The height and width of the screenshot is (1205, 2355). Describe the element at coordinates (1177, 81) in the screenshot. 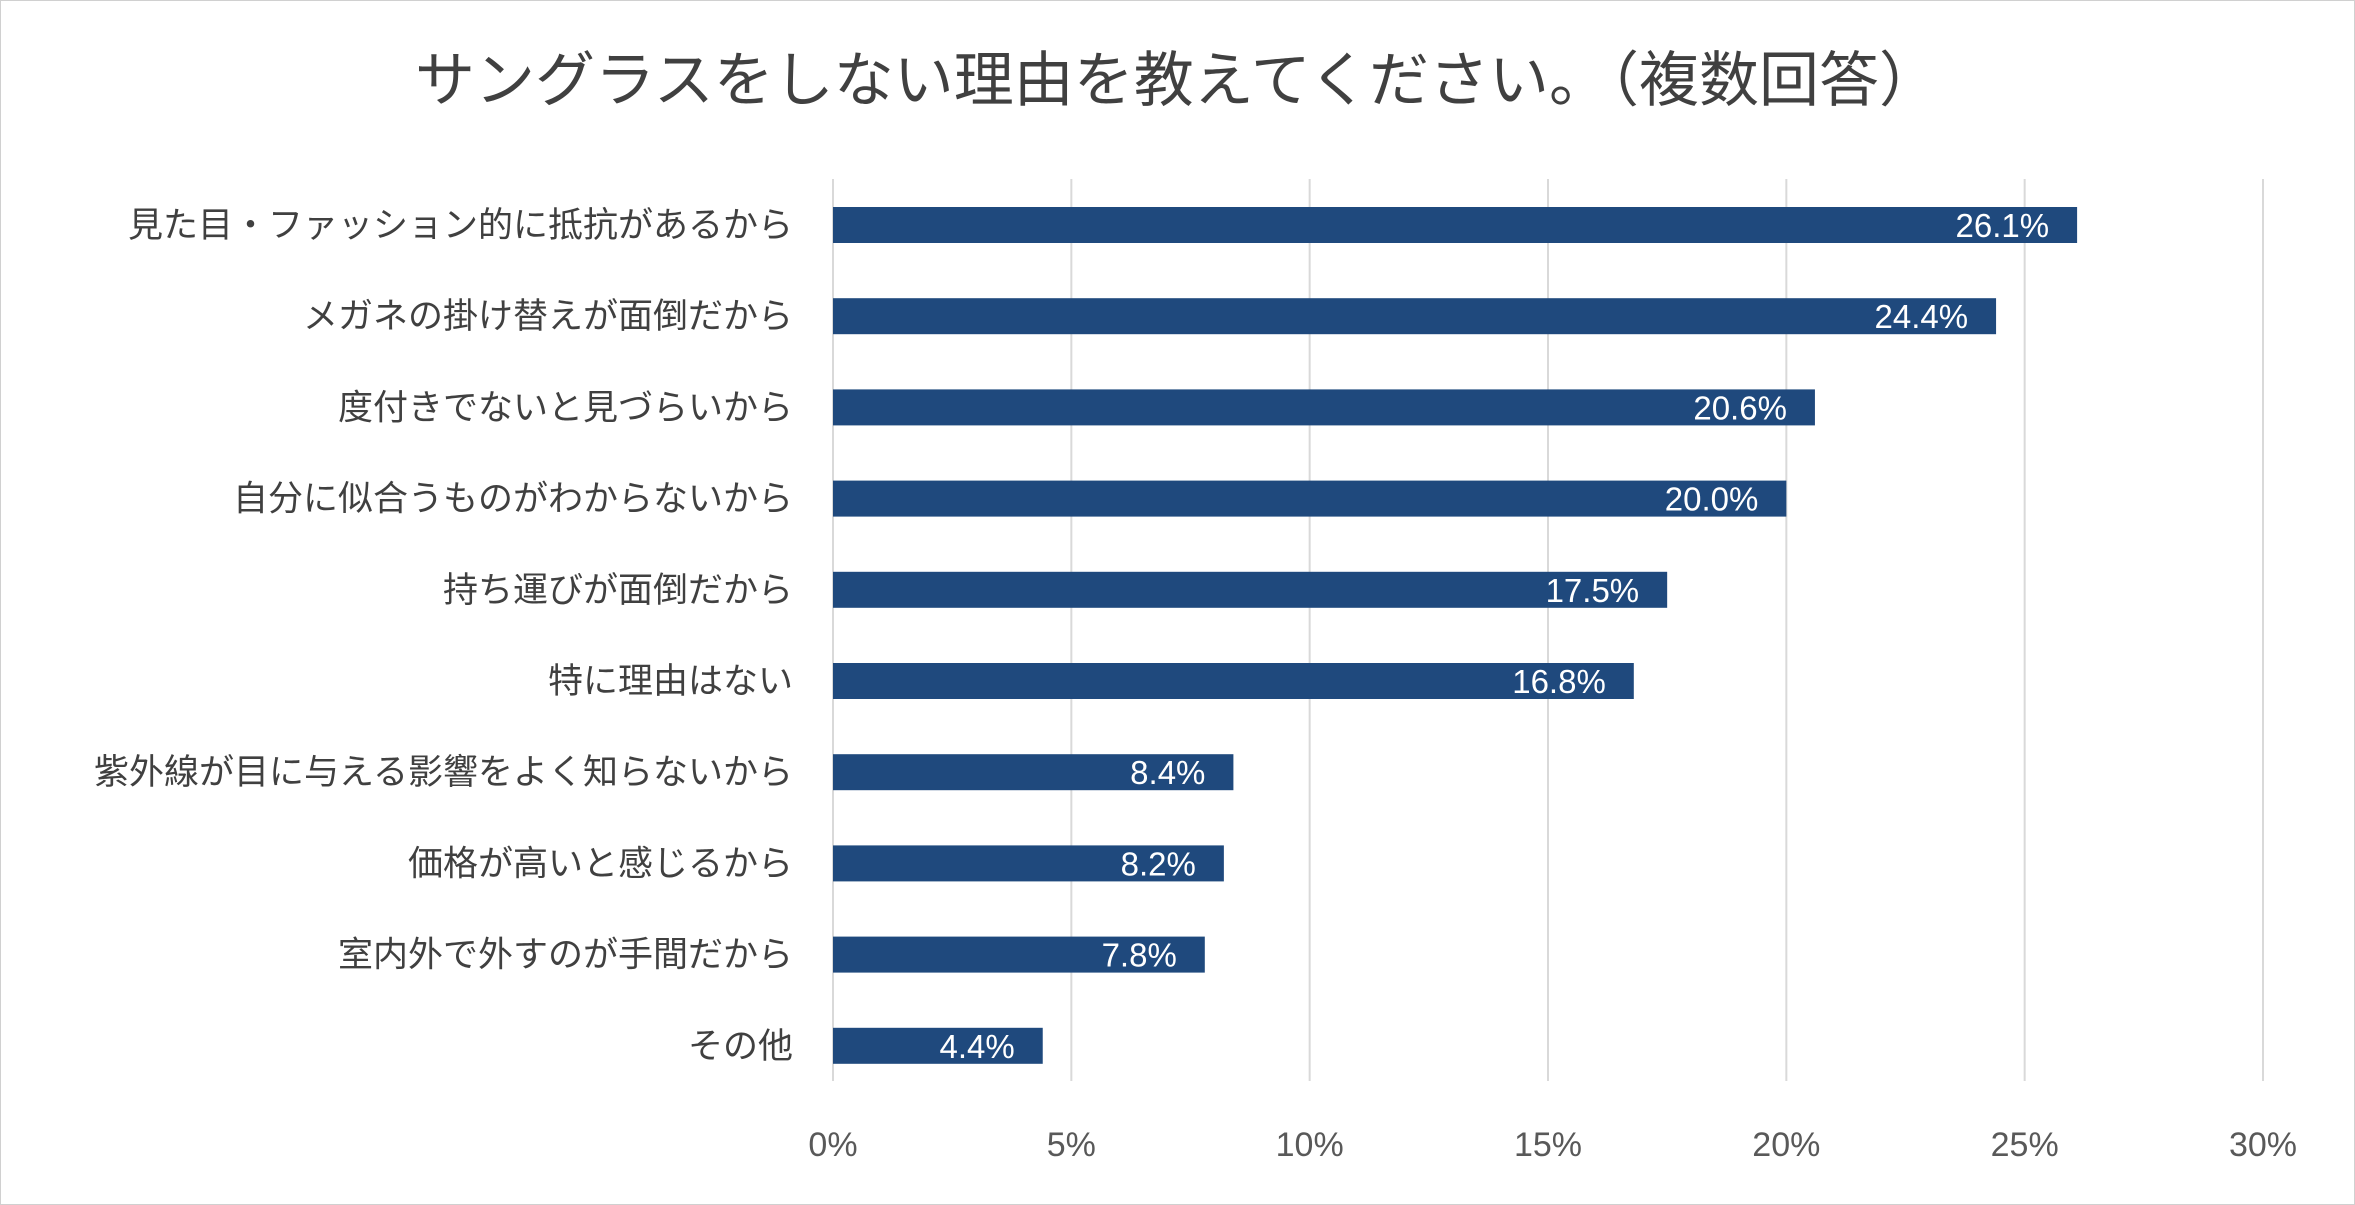

I see `chart-title: サングラスをしない理由を教えてください。（複数回答）` at that location.